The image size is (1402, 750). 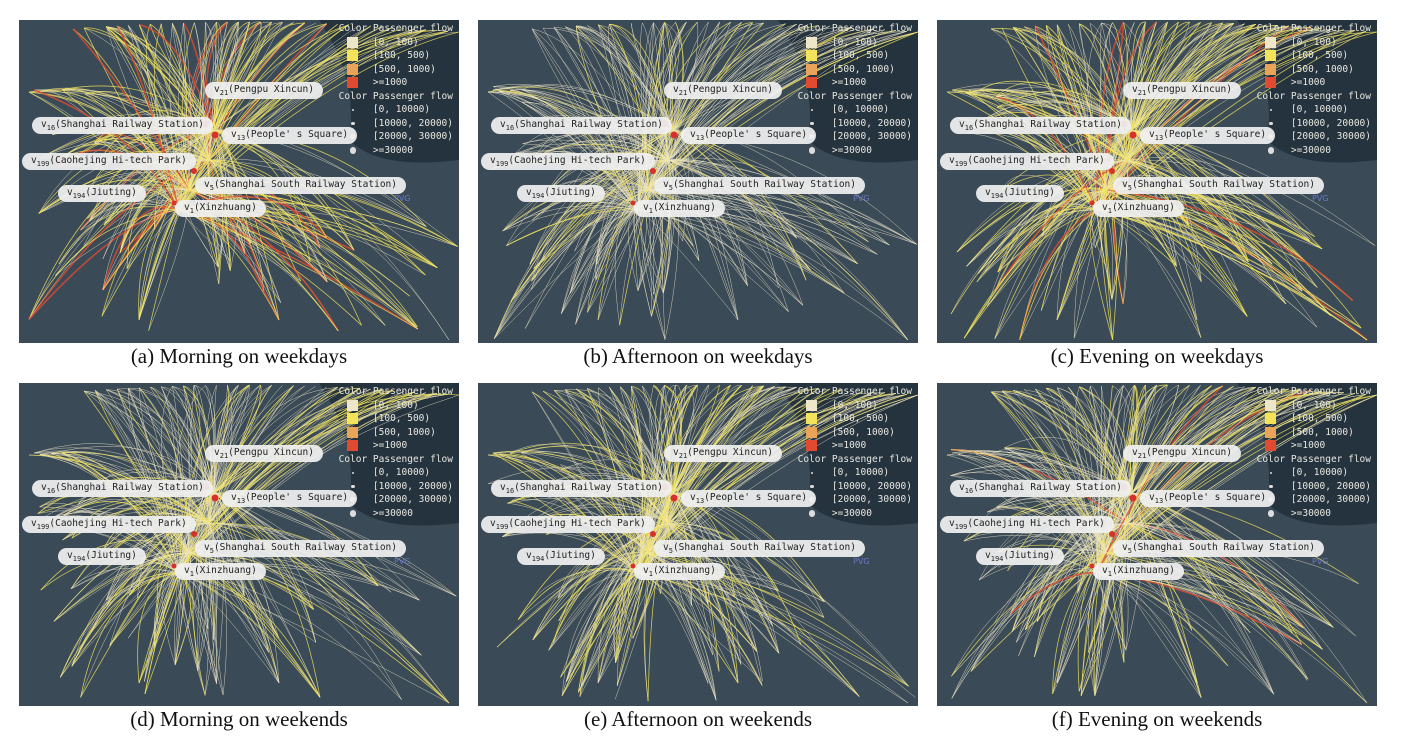 I want to click on station-node, so click(x=1112, y=171).